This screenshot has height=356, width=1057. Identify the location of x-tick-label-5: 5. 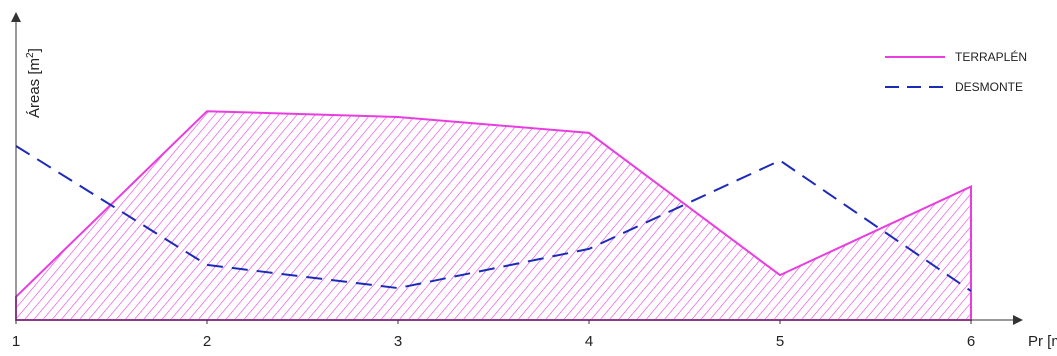
(780, 341).